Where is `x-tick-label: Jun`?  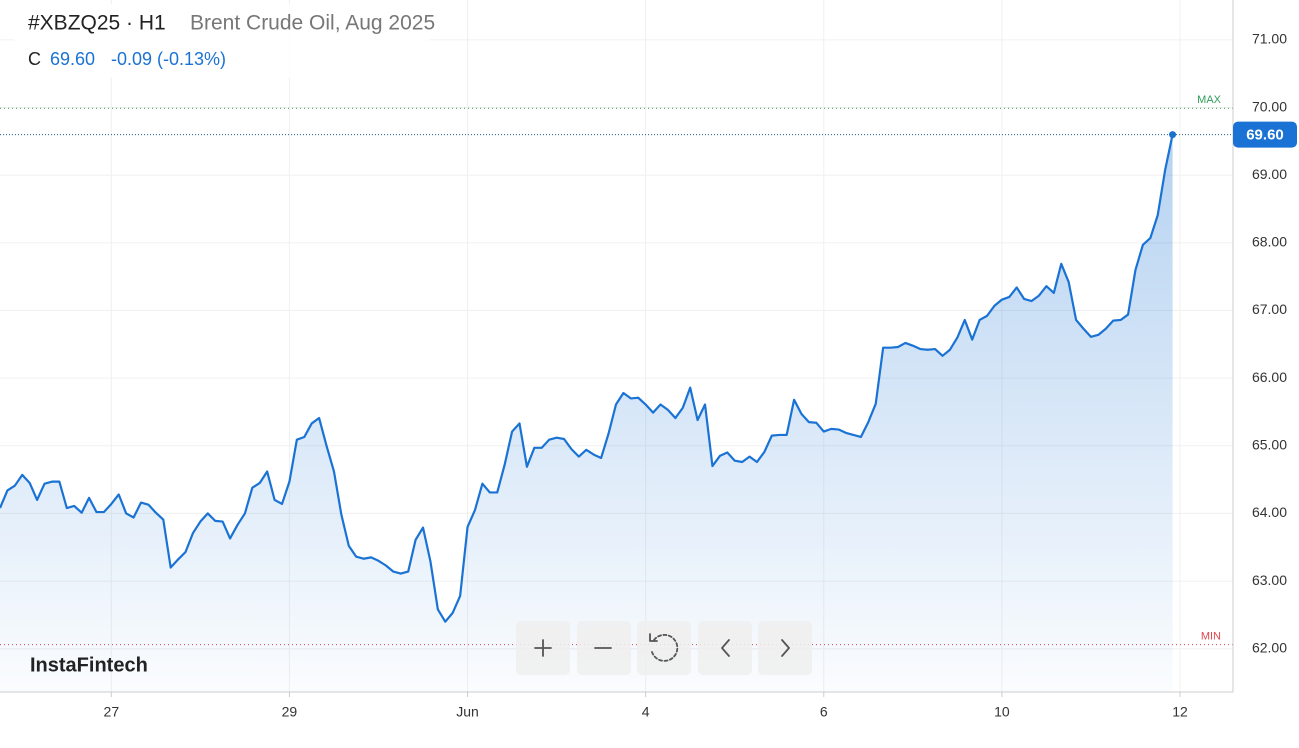 x-tick-label: Jun is located at coordinates (467, 712).